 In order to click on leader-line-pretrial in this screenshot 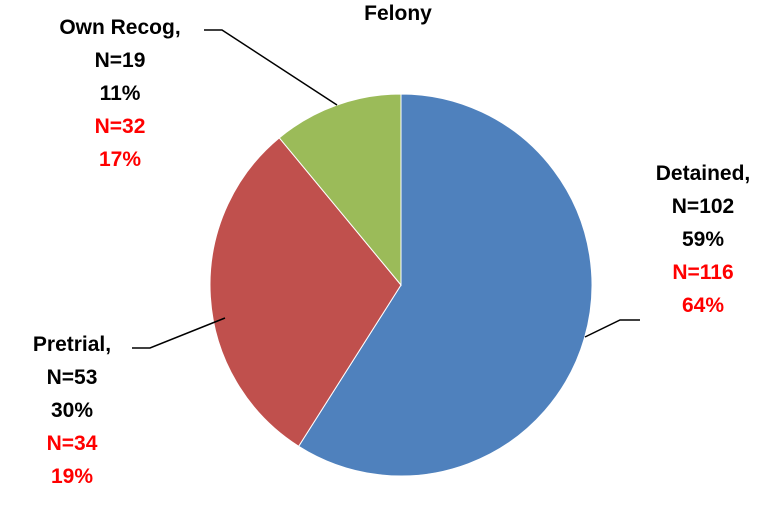, I will do `click(179, 333)`.